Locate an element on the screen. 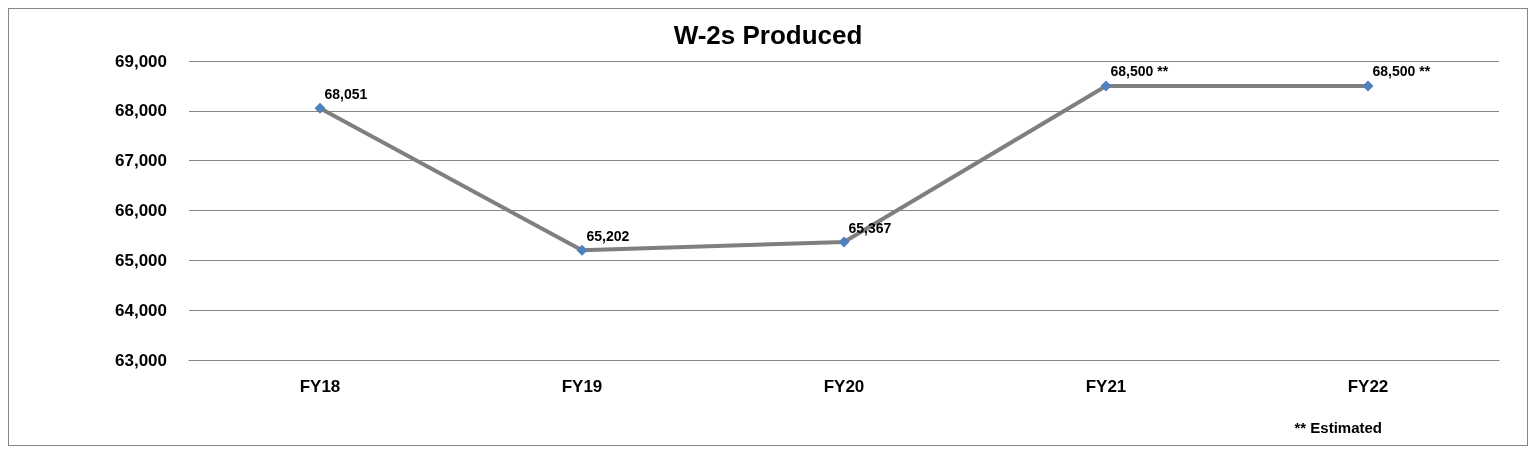  x-tick-label: FY22 is located at coordinates (1368, 386).